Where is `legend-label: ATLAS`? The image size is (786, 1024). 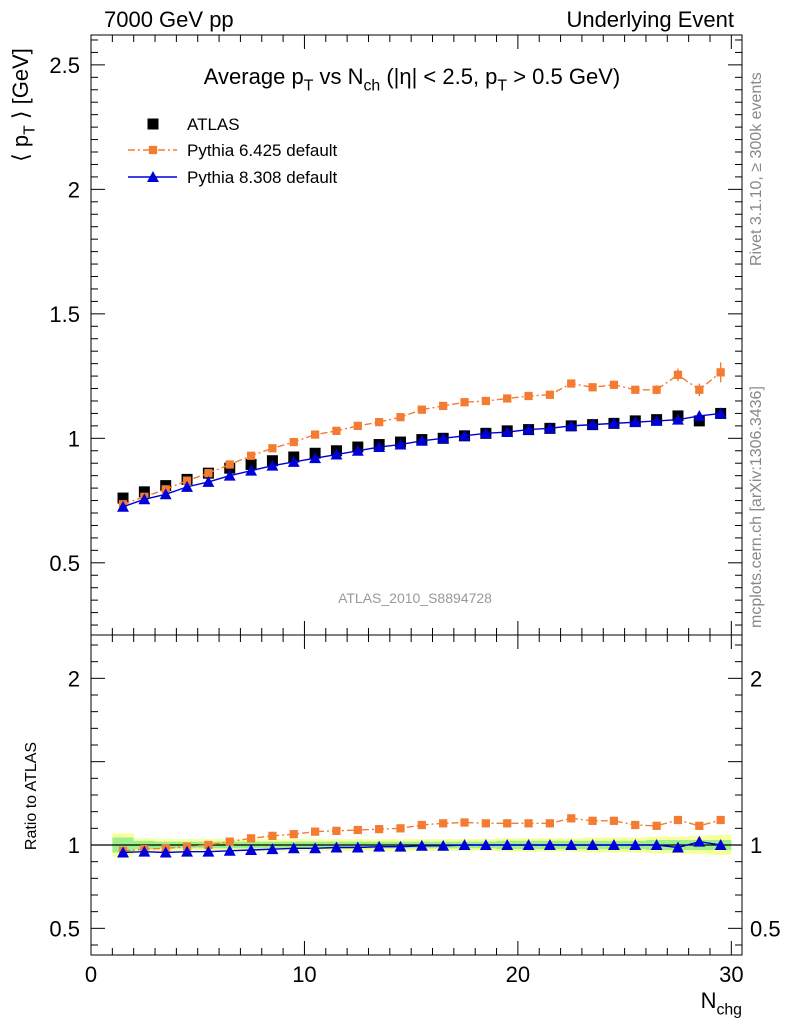 legend-label: ATLAS is located at coordinates (213, 124).